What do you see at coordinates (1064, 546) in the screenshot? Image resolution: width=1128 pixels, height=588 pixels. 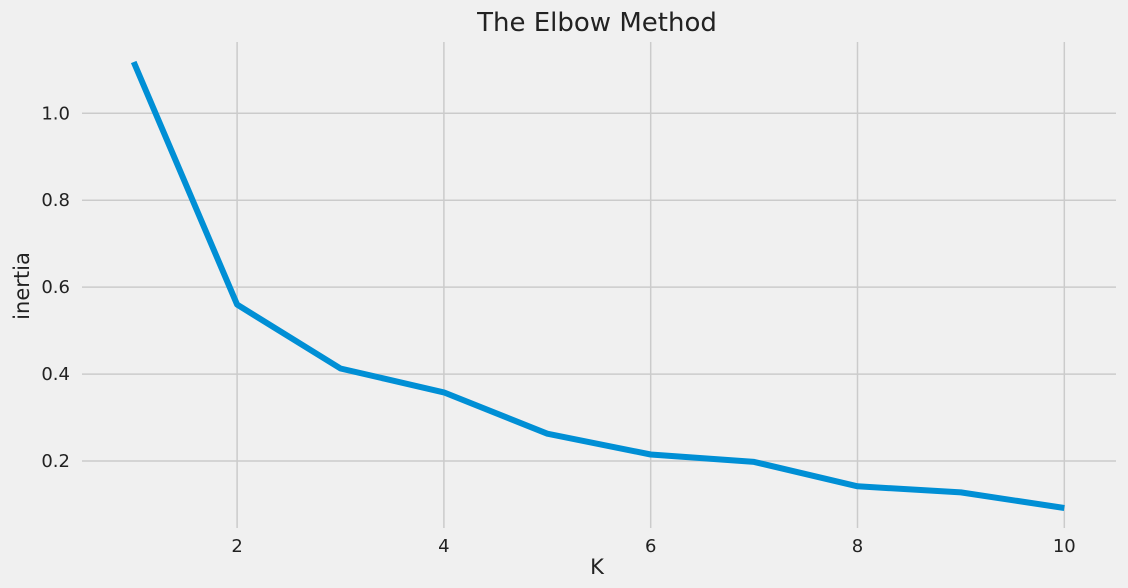 I see `x-tick-label: 10` at bounding box center [1064, 546].